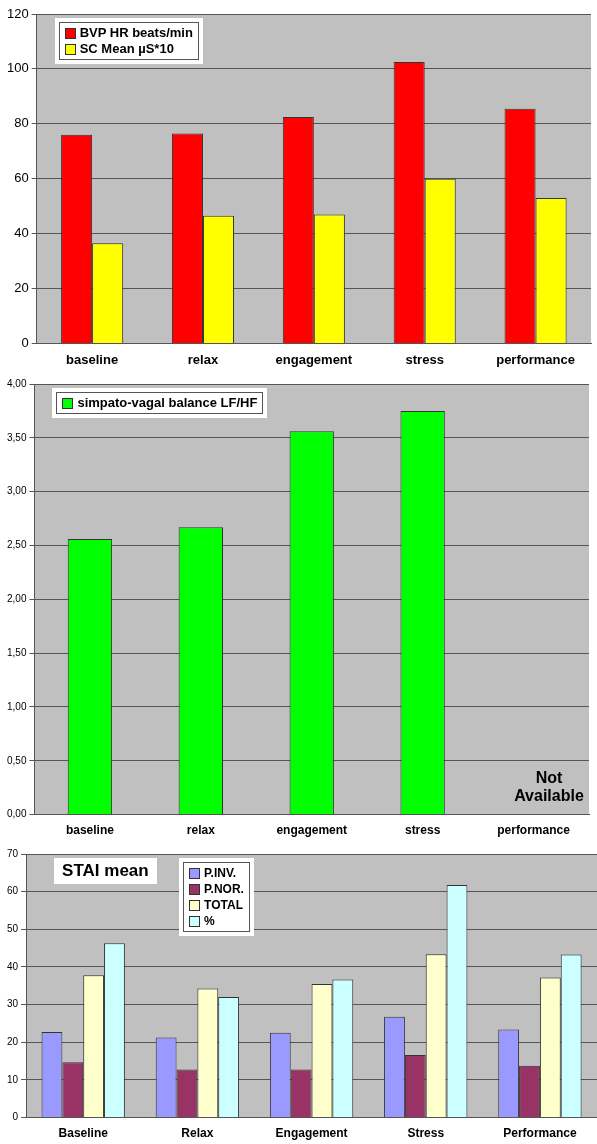 This screenshot has width=597, height=1144. Describe the element at coordinates (136, 33) in the screenshot. I see `legend-label: BVP HR beats/min` at that location.